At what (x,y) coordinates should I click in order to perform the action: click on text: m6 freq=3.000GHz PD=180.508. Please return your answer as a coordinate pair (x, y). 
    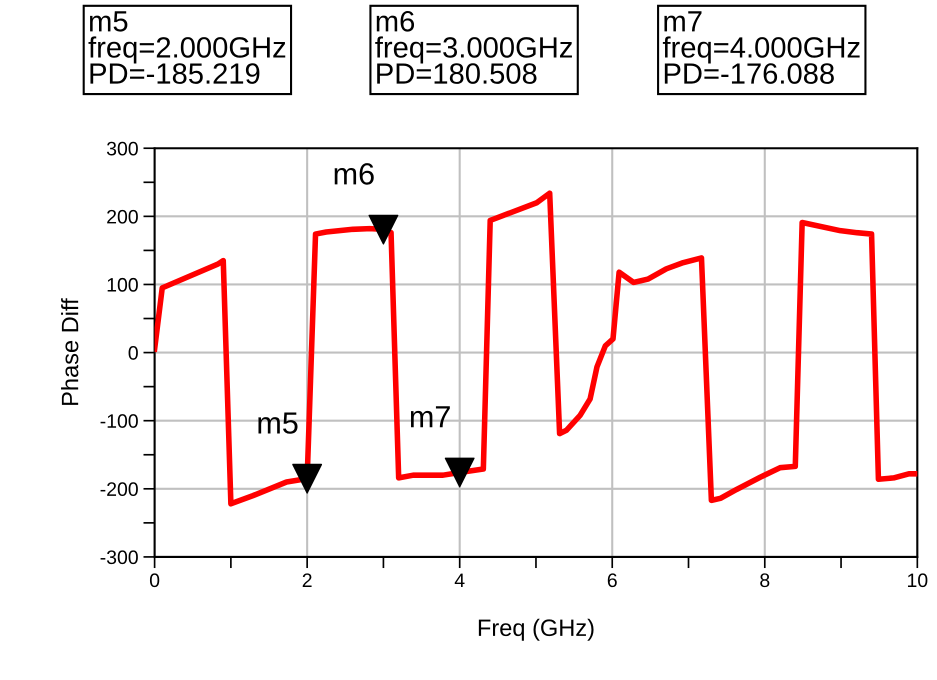
    Looking at the image, I should click on (473, 47).